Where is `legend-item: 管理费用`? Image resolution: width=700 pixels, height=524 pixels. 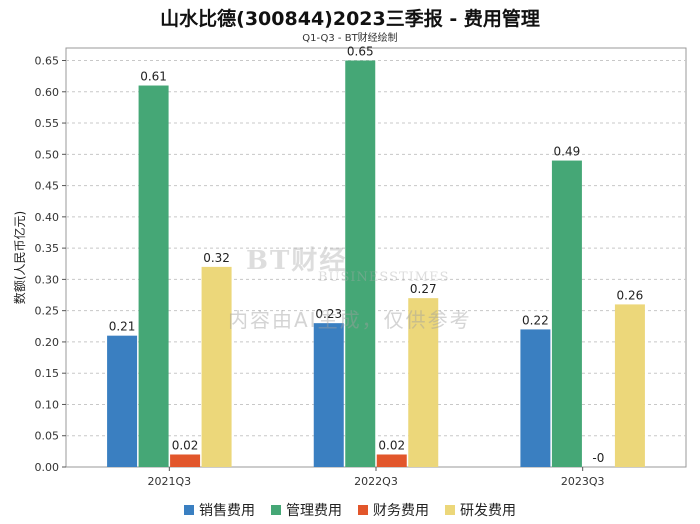 legend-item: 管理费用 is located at coordinates (306, 510).